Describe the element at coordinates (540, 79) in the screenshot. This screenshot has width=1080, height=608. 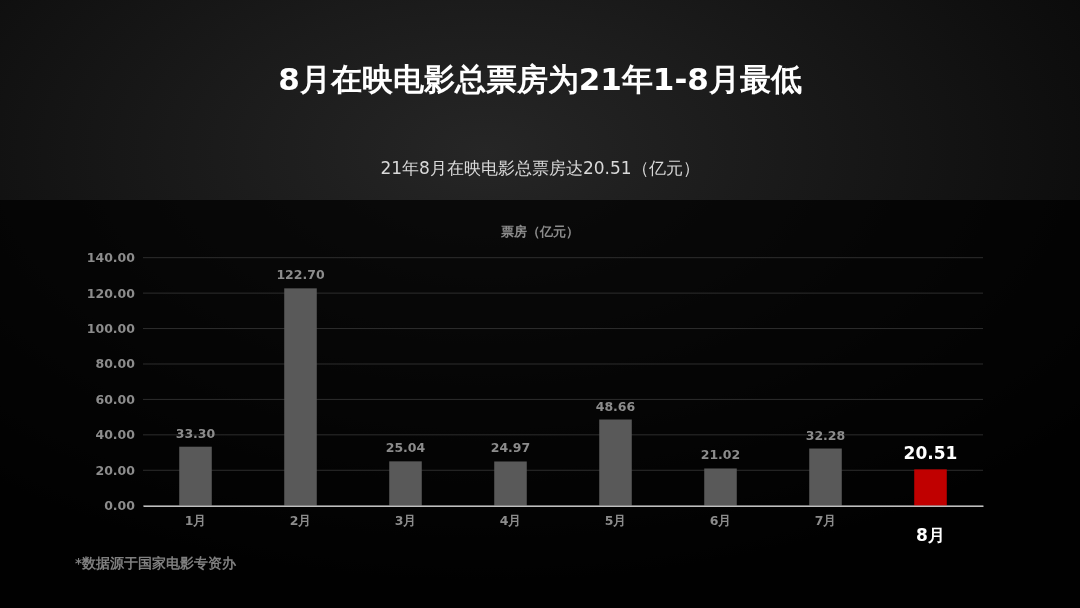
I see `chart-title: 8月在映电影总票房为21年1-8月最低` at that location.